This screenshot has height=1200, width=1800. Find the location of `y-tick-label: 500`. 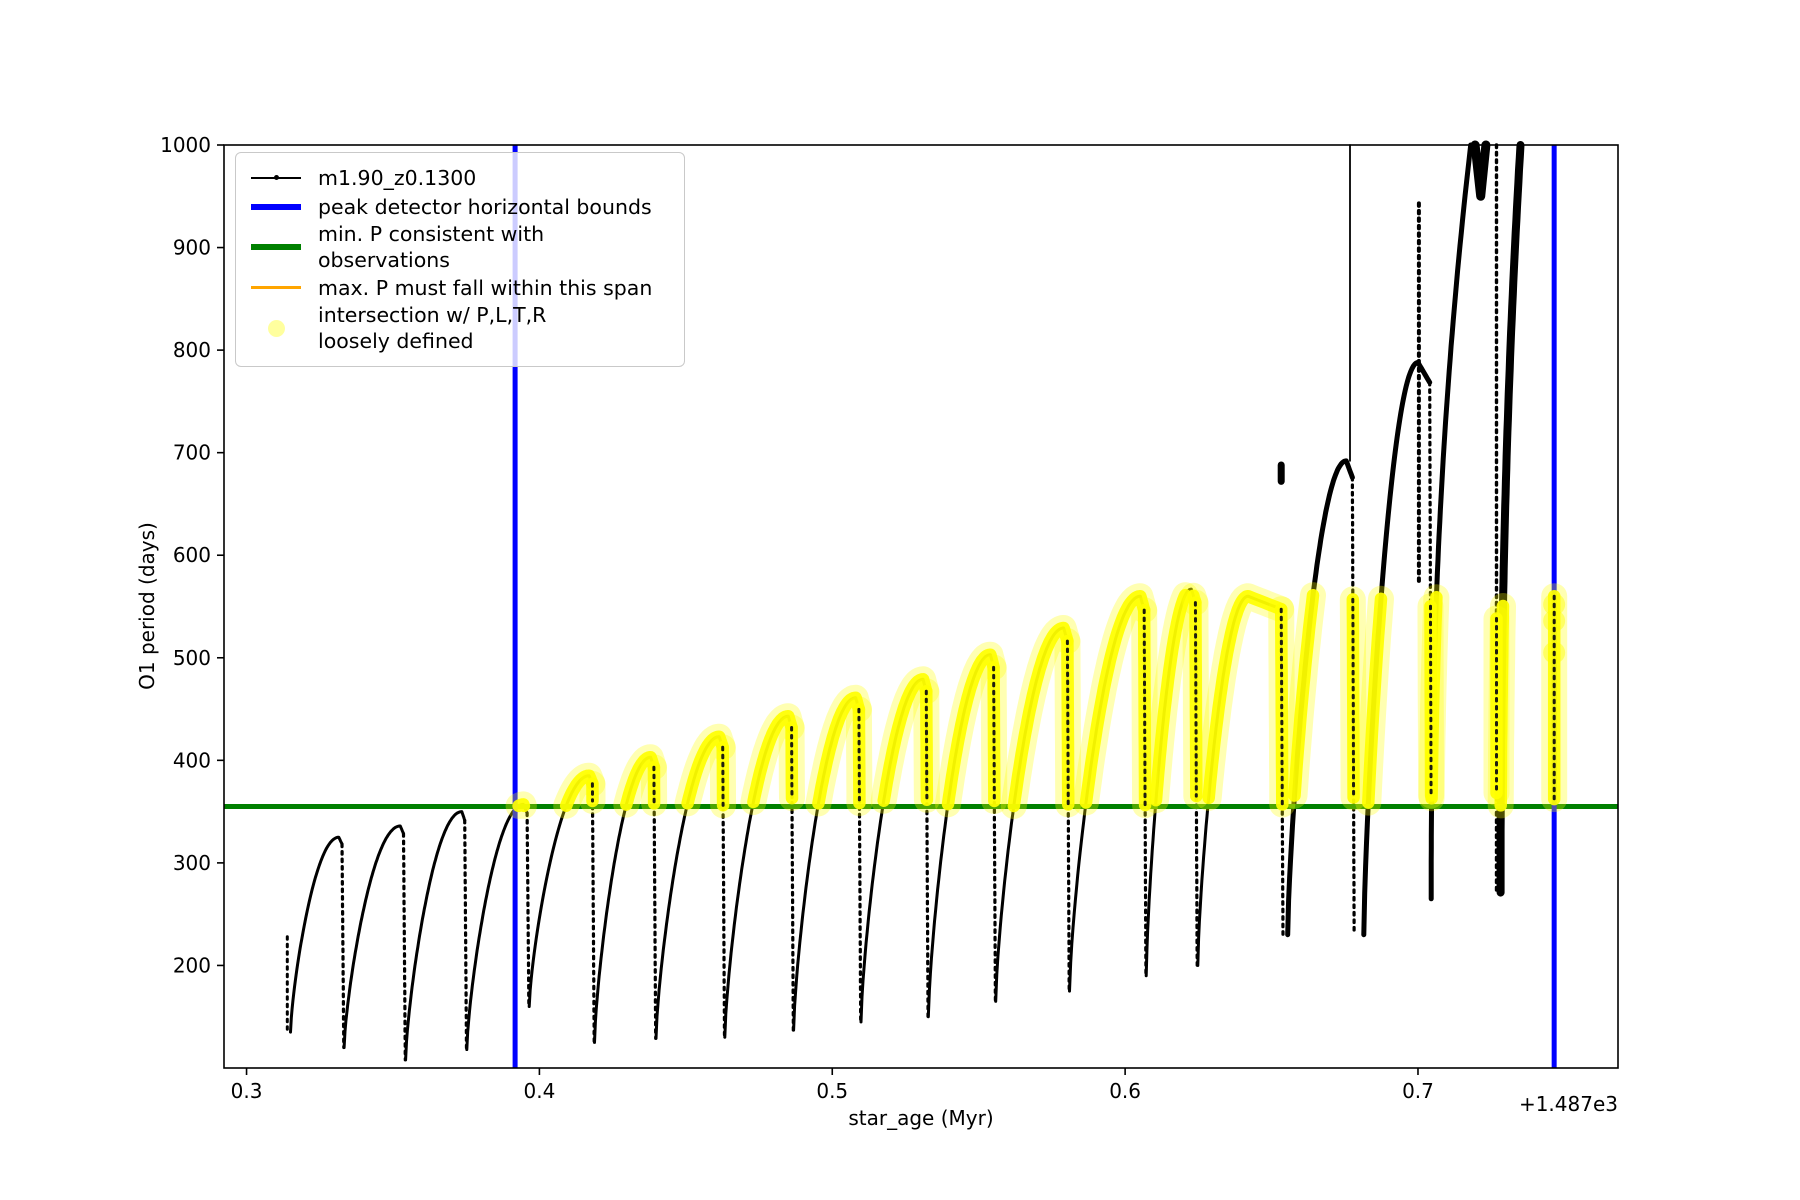

y-tick-label: 500 is located at coordinates (192, 658).